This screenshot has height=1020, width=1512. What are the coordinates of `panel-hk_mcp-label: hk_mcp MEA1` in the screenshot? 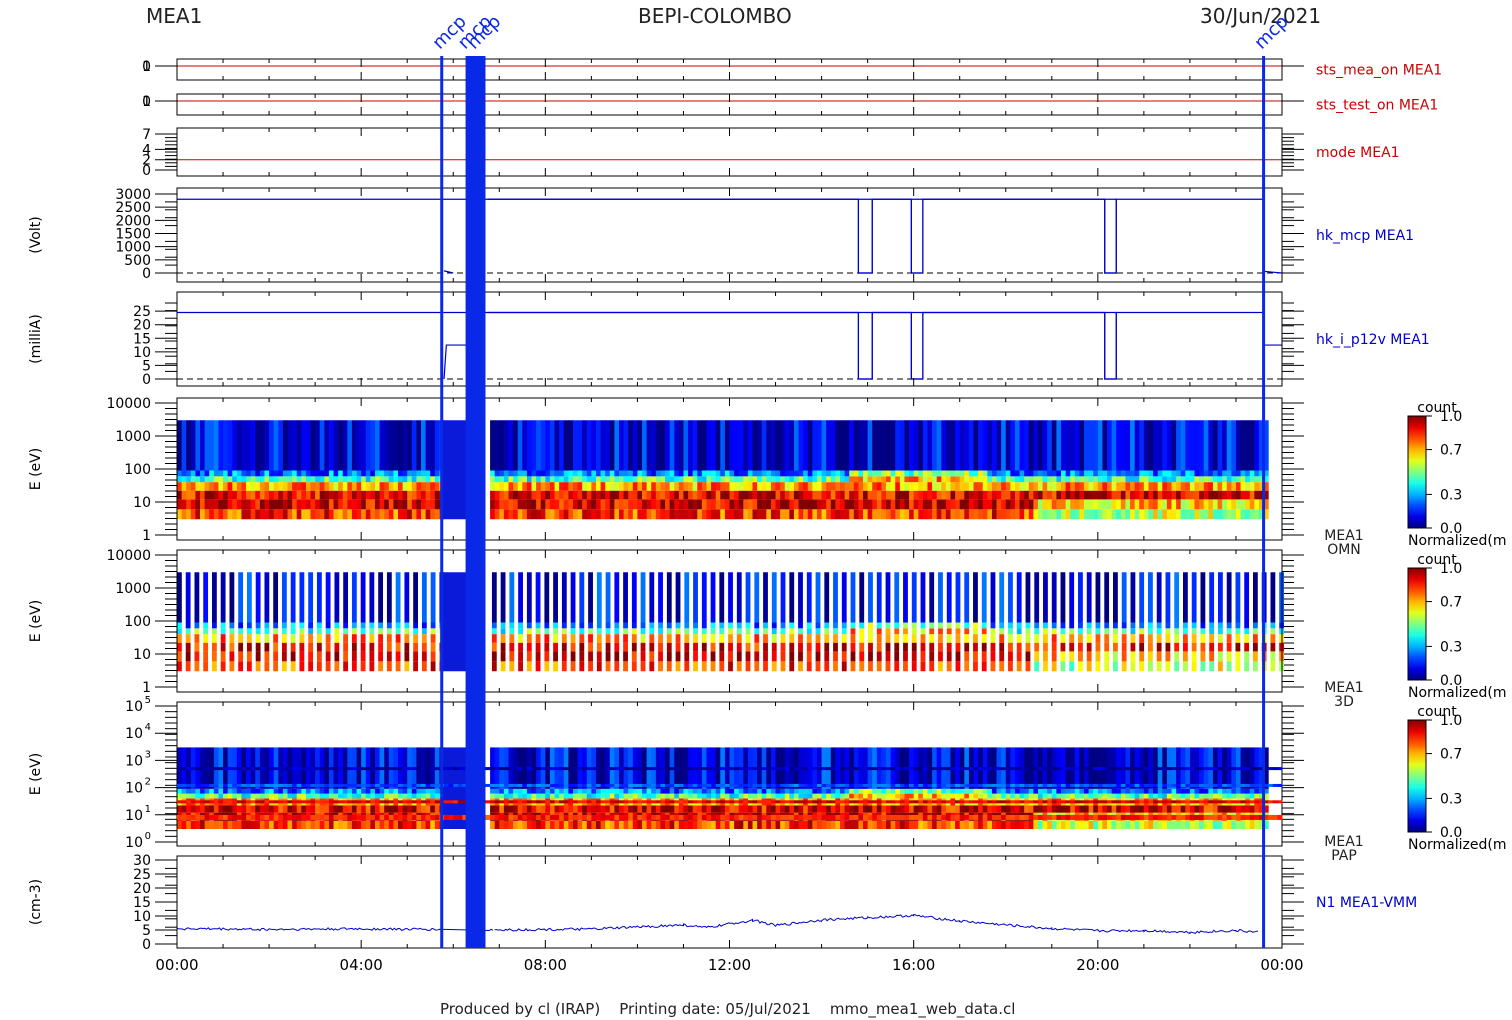 It's located at (1365, 236).